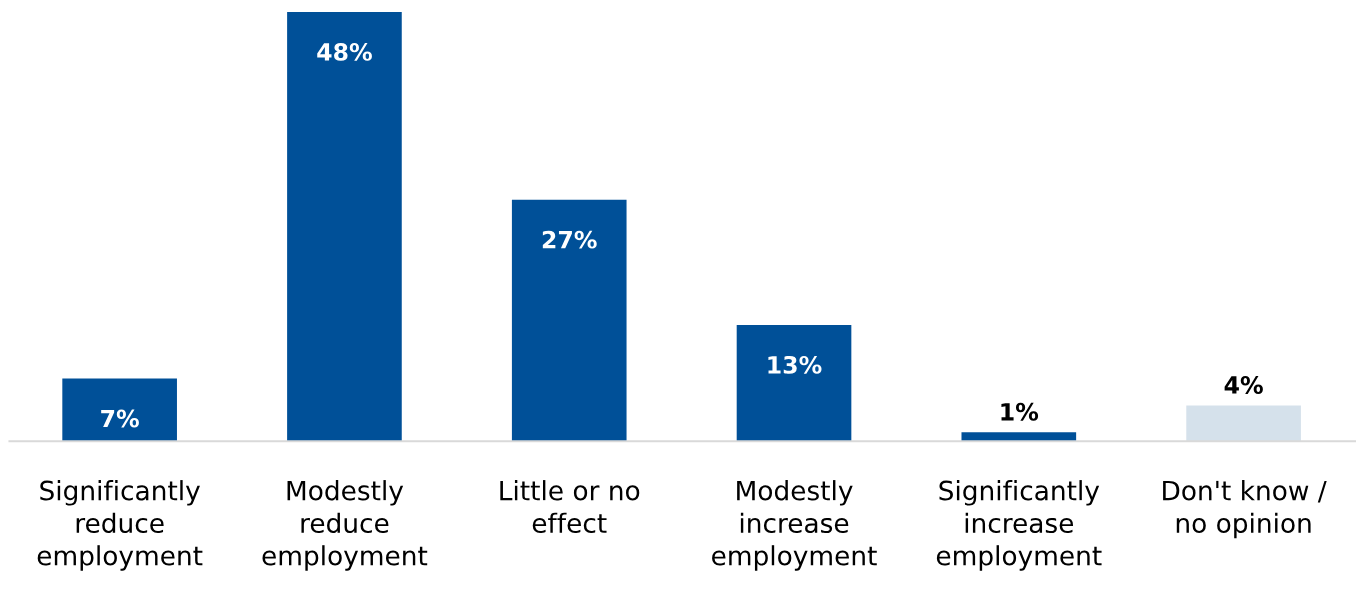 Image resolution: width=1356 pixels, height=593 pixels. Describe the element at coordinates (120, 525) in the screenshot. I see `x-tick-label: Significantly reduce employment` at that location.